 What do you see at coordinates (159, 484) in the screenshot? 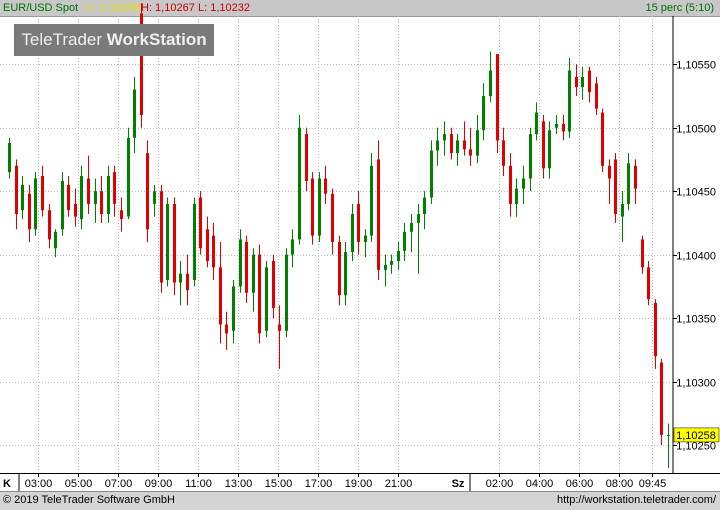
I see `x-tick-label: 09:00` at bounding box center [159, 484].